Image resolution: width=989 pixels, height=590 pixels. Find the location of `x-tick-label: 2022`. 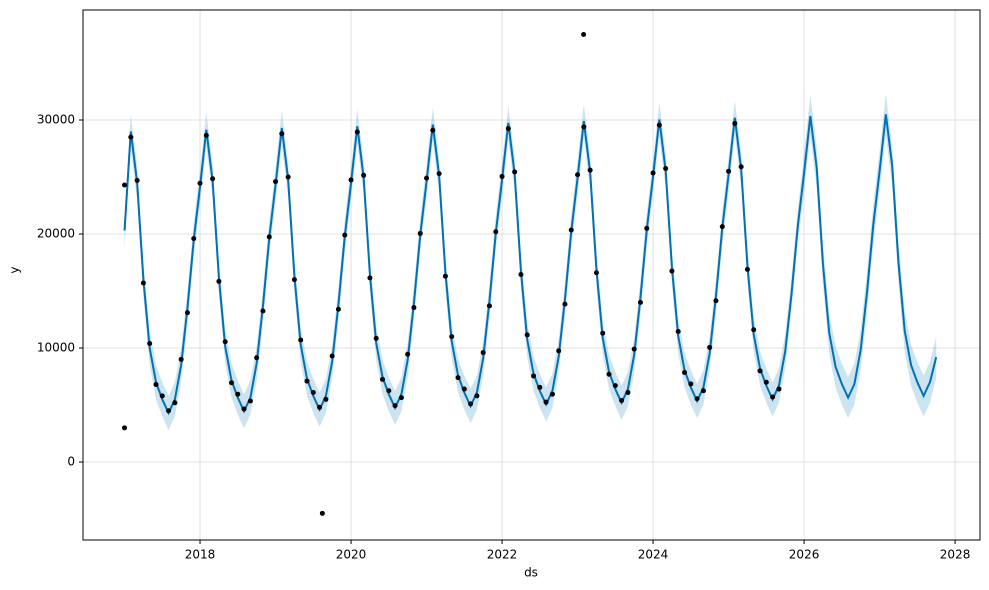

x-tick-label: 2022 is located at coordinates (502, 555).